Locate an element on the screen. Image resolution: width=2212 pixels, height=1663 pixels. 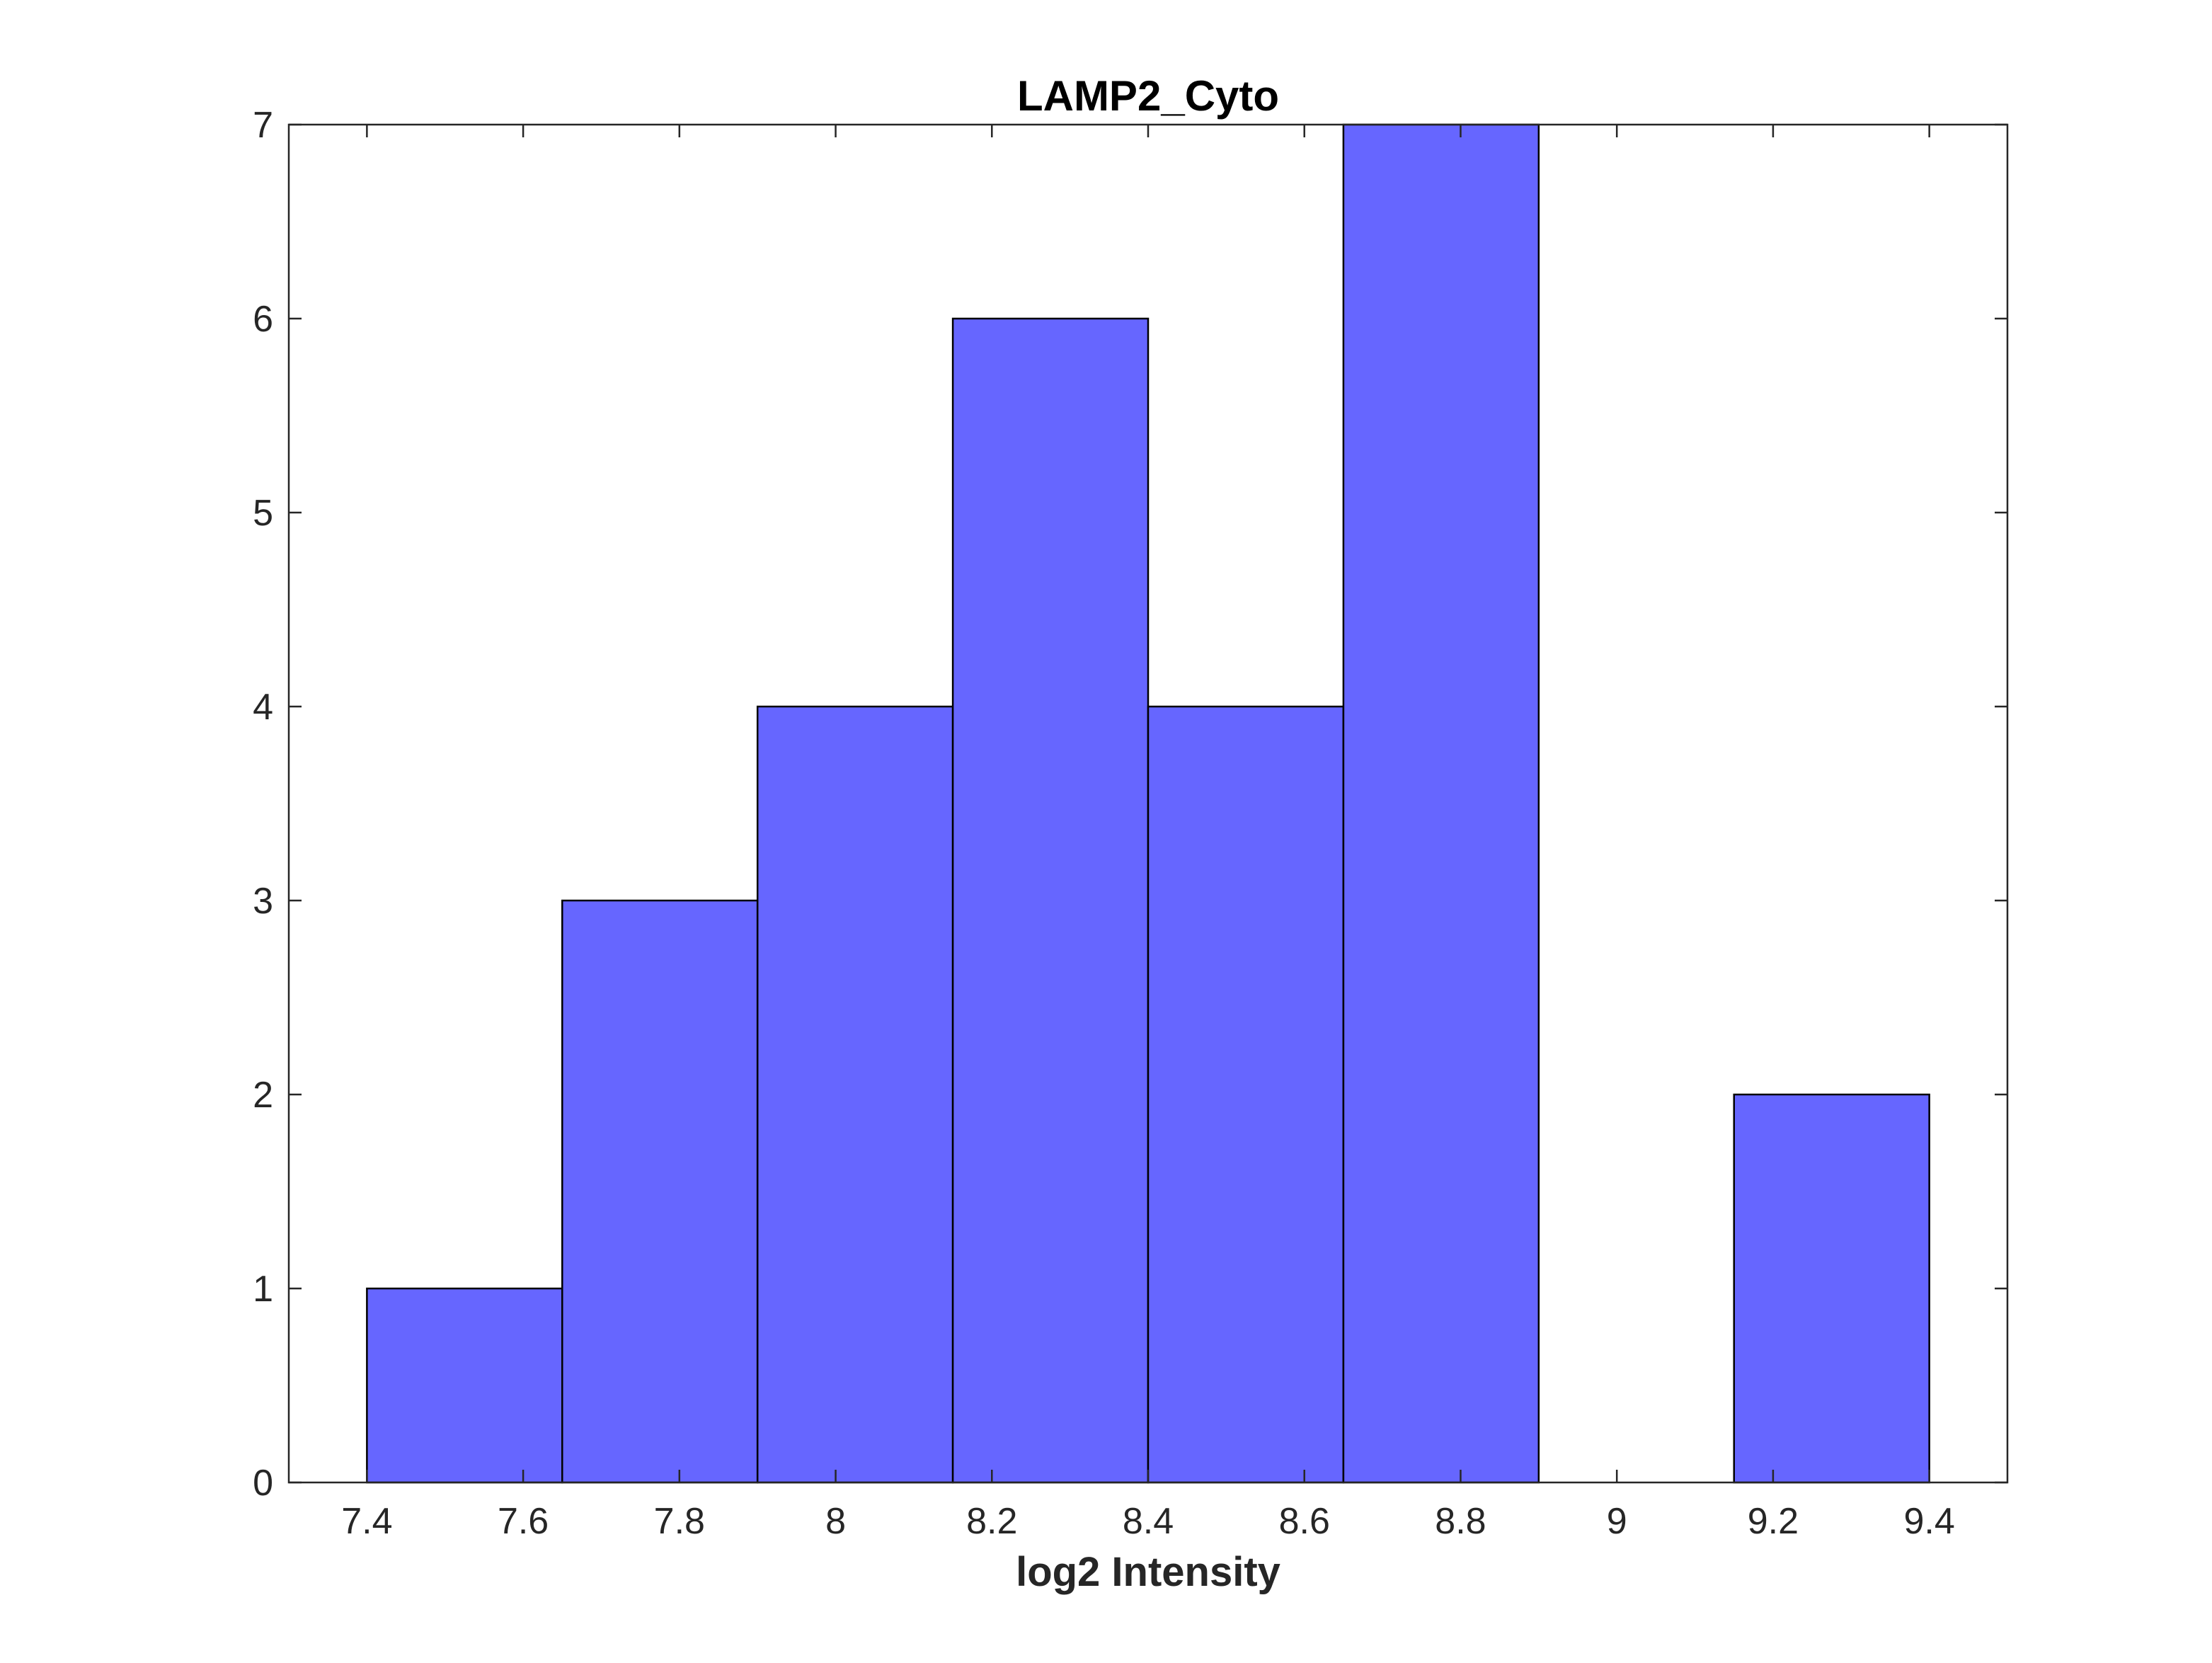
x-tick-label: 8.4 is located at coordinates (1148, 1522).